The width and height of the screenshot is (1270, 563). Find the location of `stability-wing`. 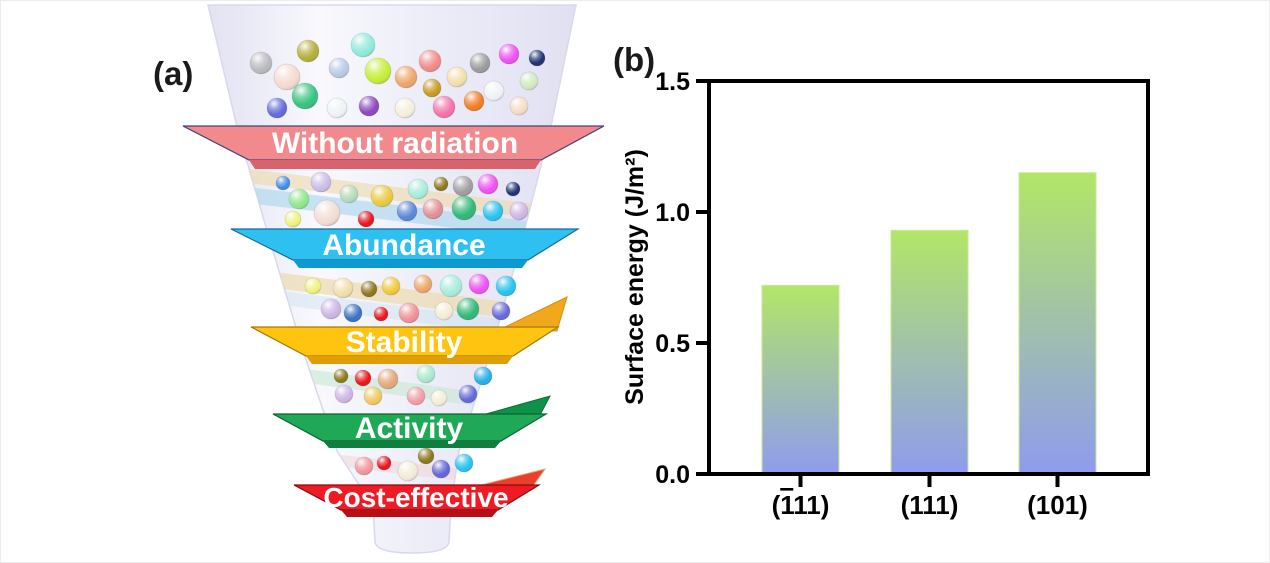

stability-wing is located at coordinates (534, 314).